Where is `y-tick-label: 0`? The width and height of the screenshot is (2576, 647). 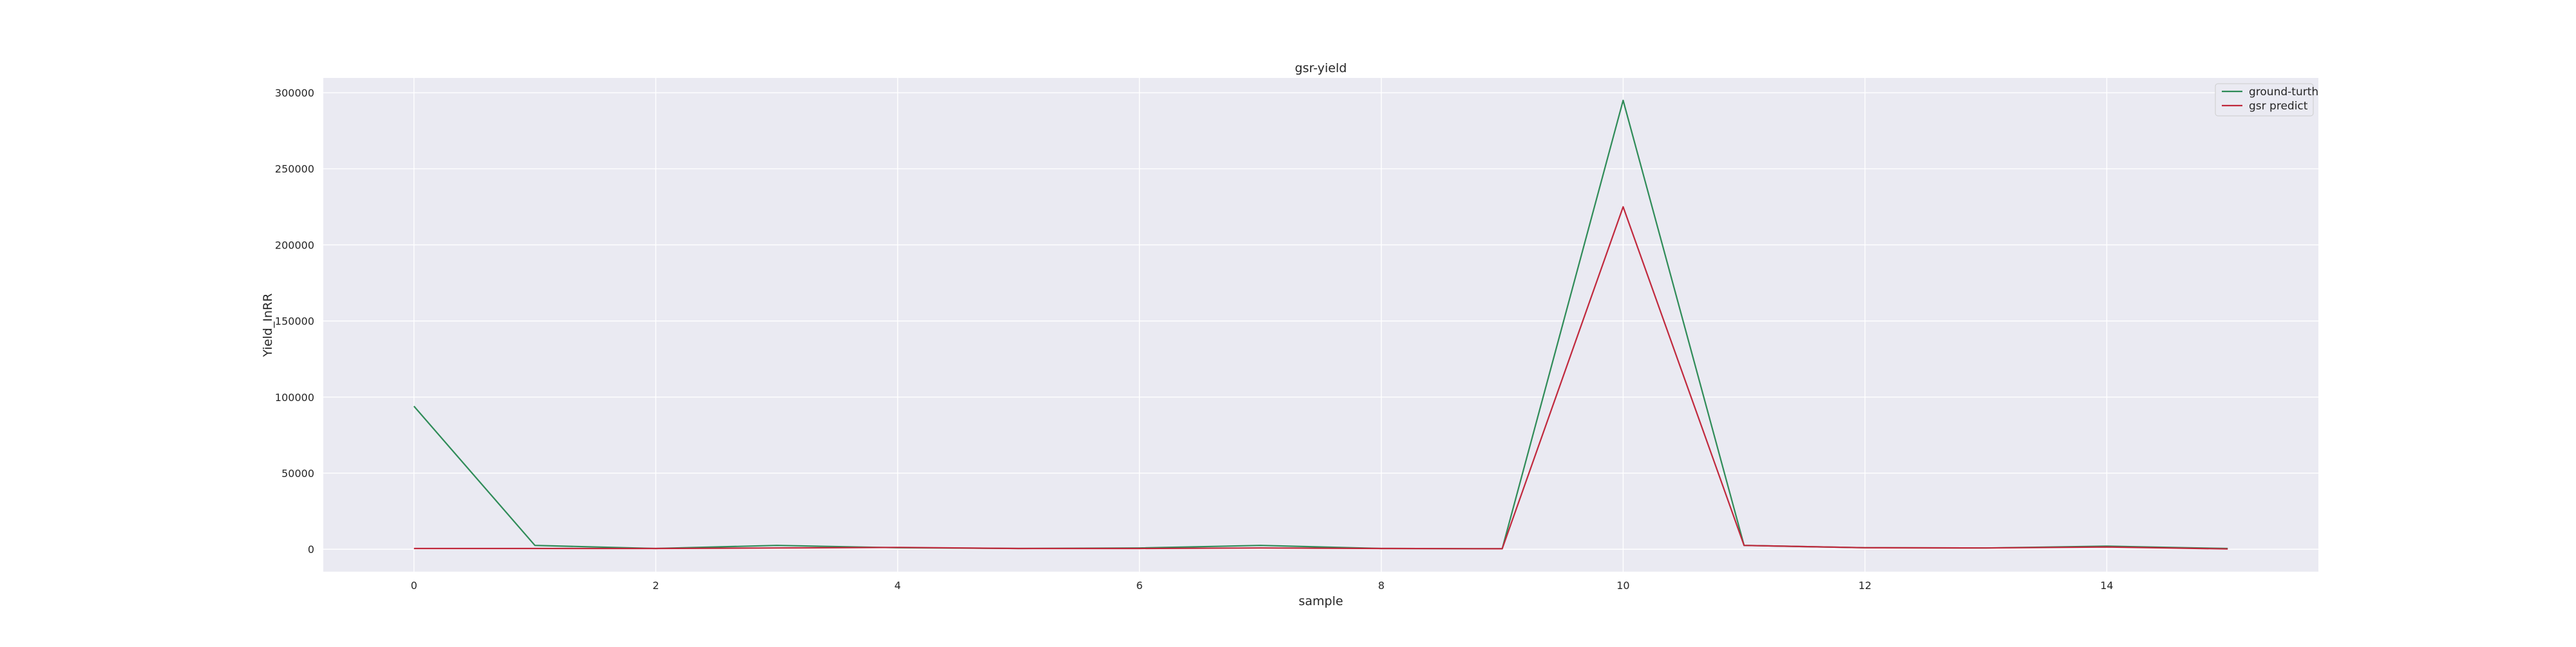
y-tick-label: 0 is located at coordinates (311, 549).